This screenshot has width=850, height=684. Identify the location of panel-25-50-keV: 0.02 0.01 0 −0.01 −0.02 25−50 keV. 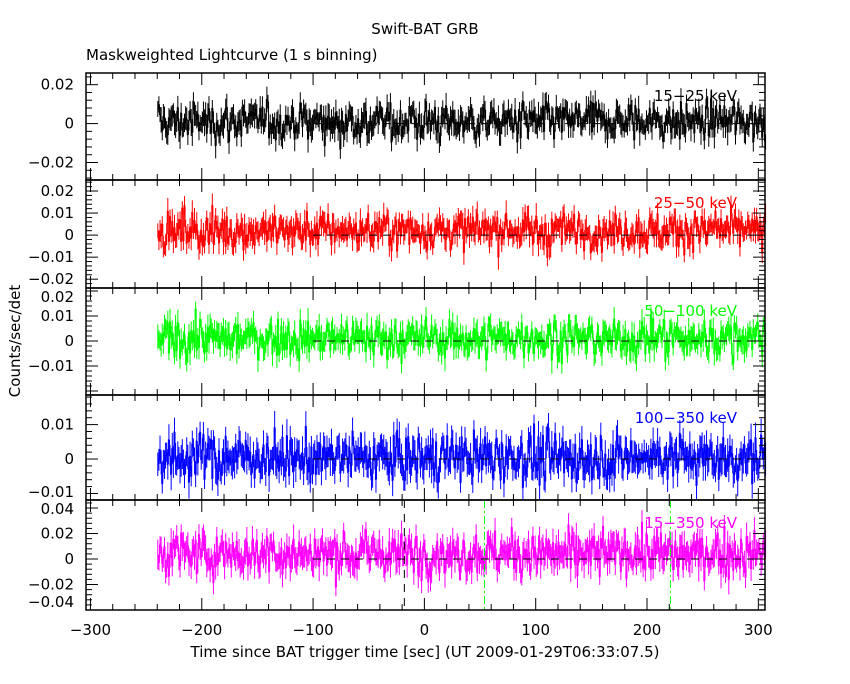
(397, 234).